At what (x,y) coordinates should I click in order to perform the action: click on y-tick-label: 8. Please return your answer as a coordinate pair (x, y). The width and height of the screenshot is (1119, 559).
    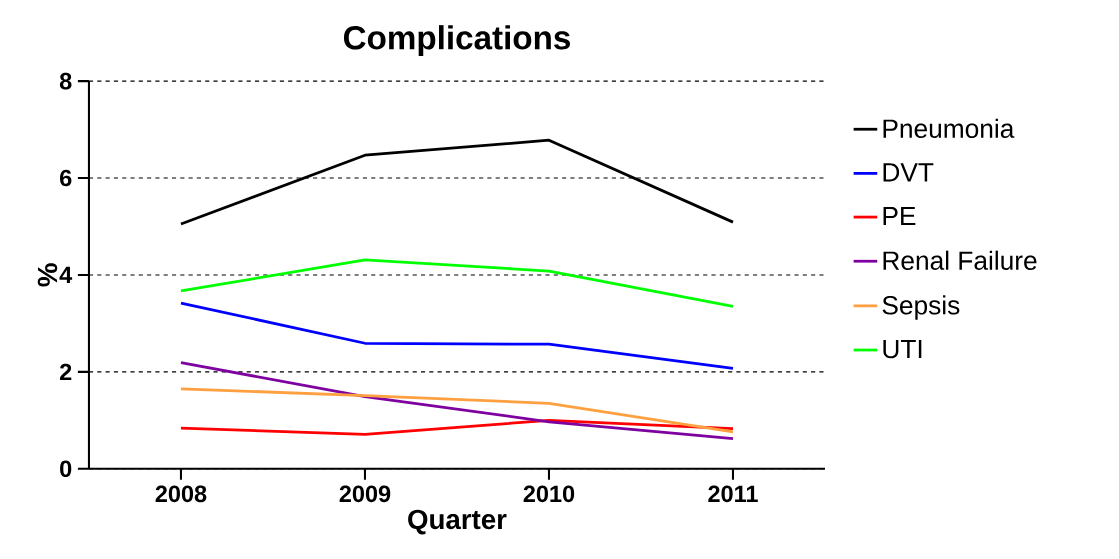
    Looking at the image, I should click on (65, 81).